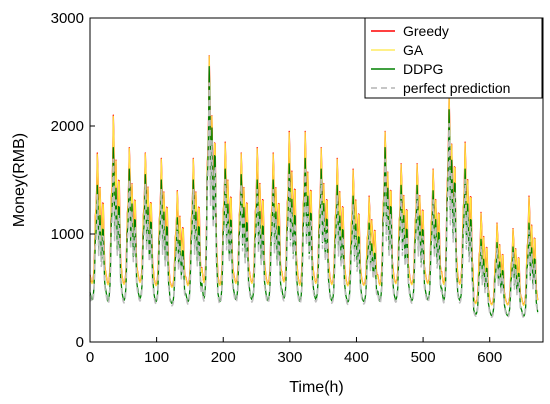 Image resolution: width=550 pixels, height=404 pixels. What do you see at coordinates (90, 357) in the screenshot?
I see `x-tick-label: 0` at bounding box center [90, 357].